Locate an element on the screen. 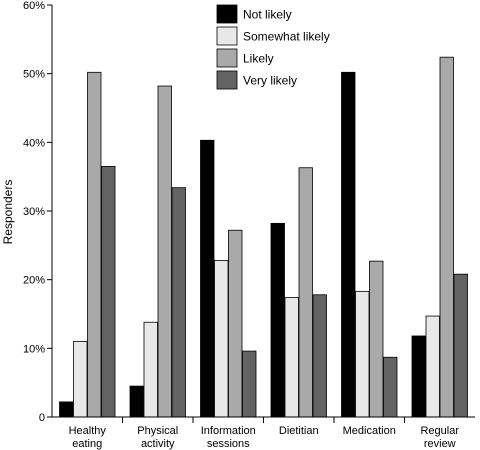 This screenshot has width=480, height=450. category-label: Information is located at coordinates (228, 431).